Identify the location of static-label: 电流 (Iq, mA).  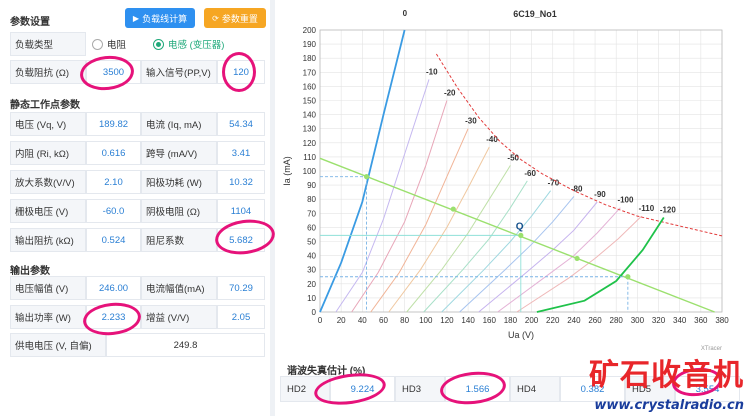
(179, 124).